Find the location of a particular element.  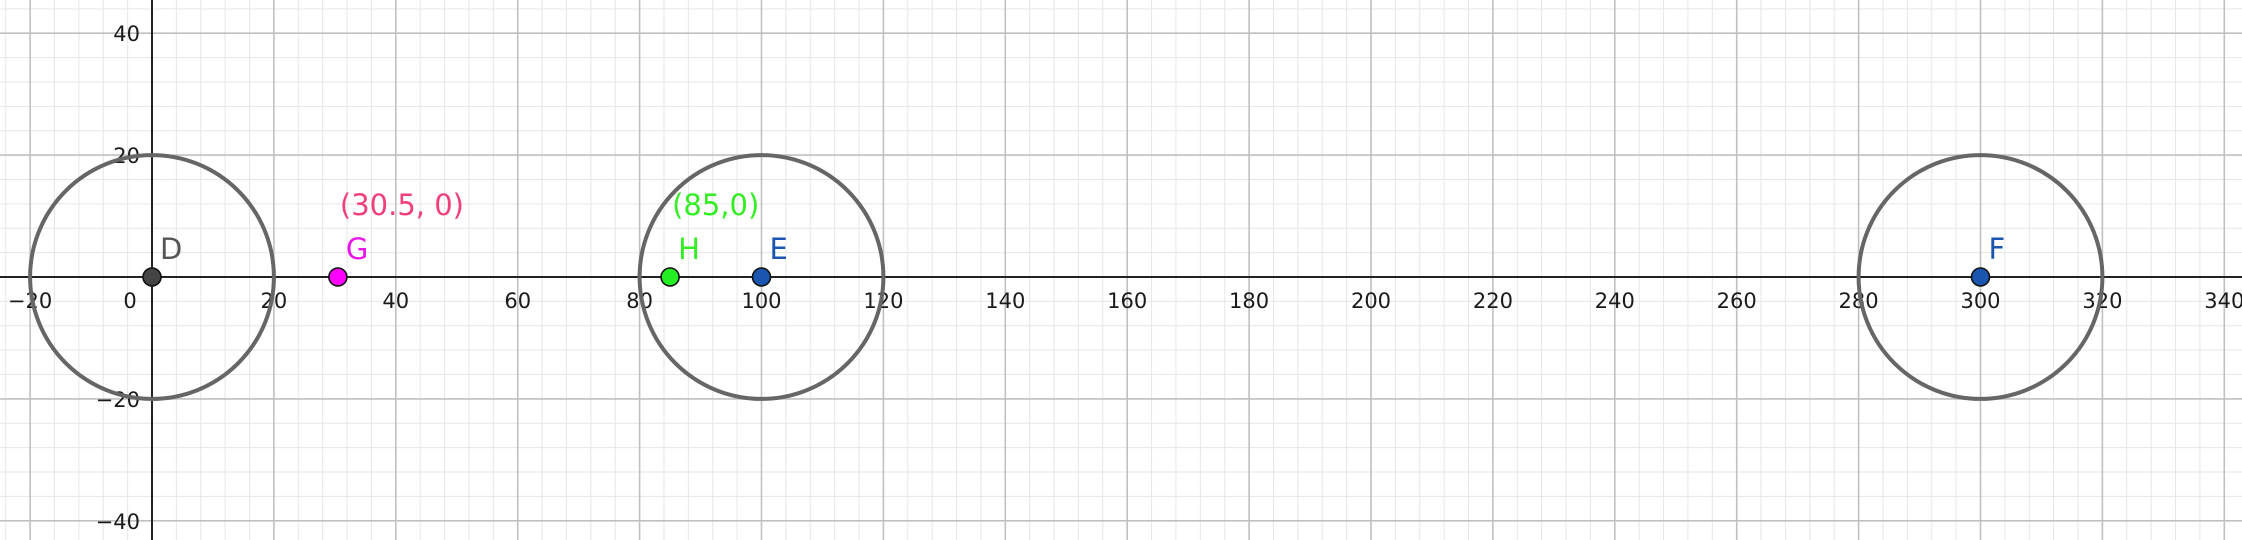

x-tick-label: 40 is located at coordinates (395, 301).